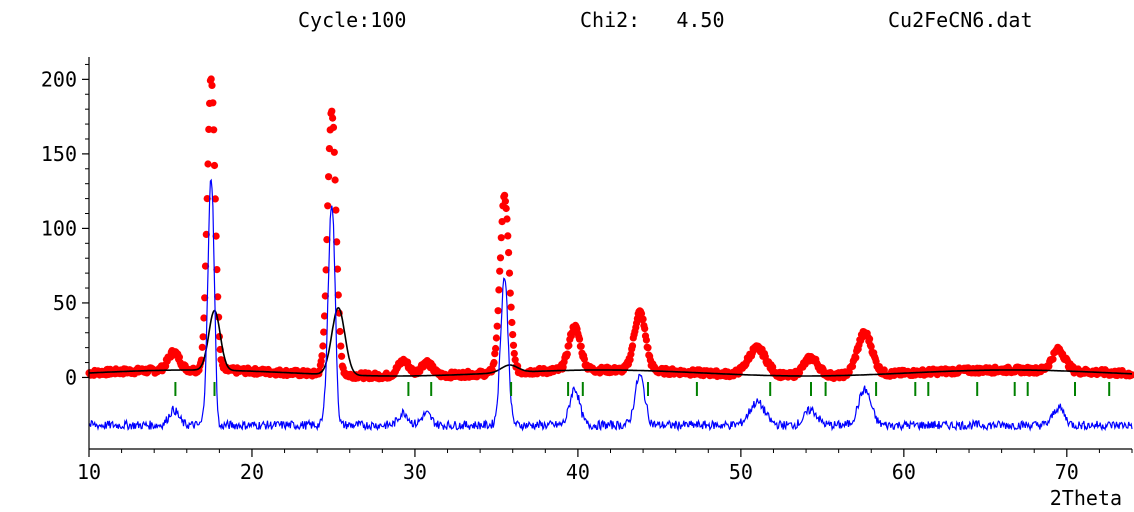  What do you see at coordinates (415, 472) in the screenshot?
I see `x-tick-label: 30` at bounding box center [415, 472].